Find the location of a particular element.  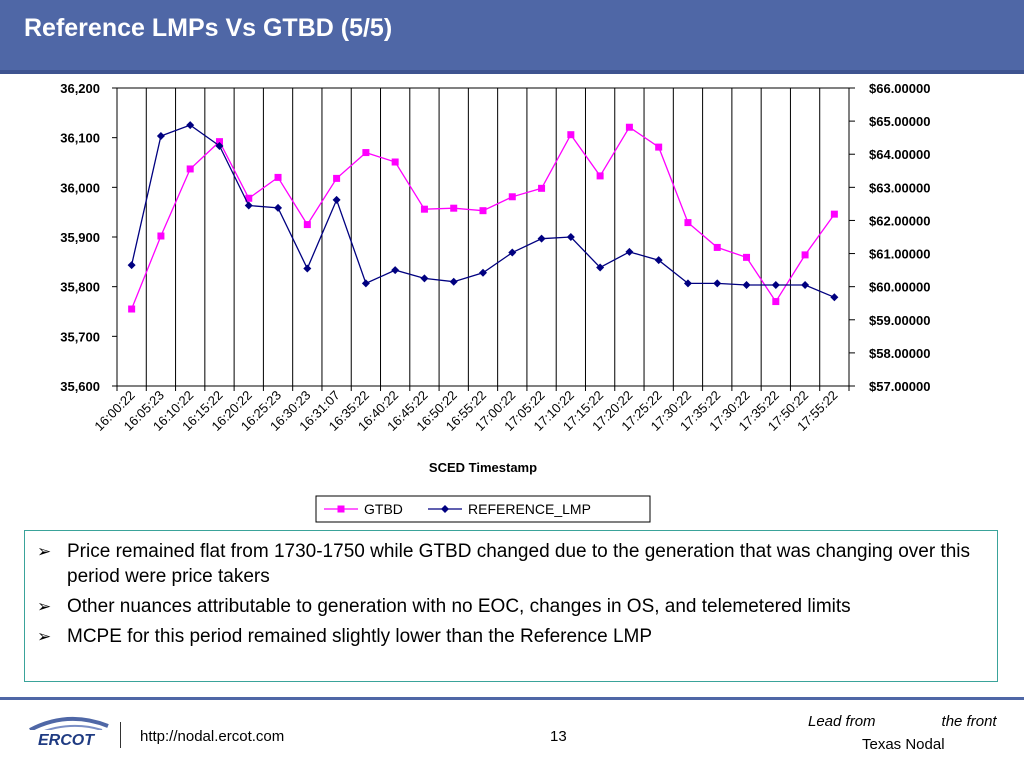

left-axis-tick-label: 35,900 is located at coordinates (80, 237).